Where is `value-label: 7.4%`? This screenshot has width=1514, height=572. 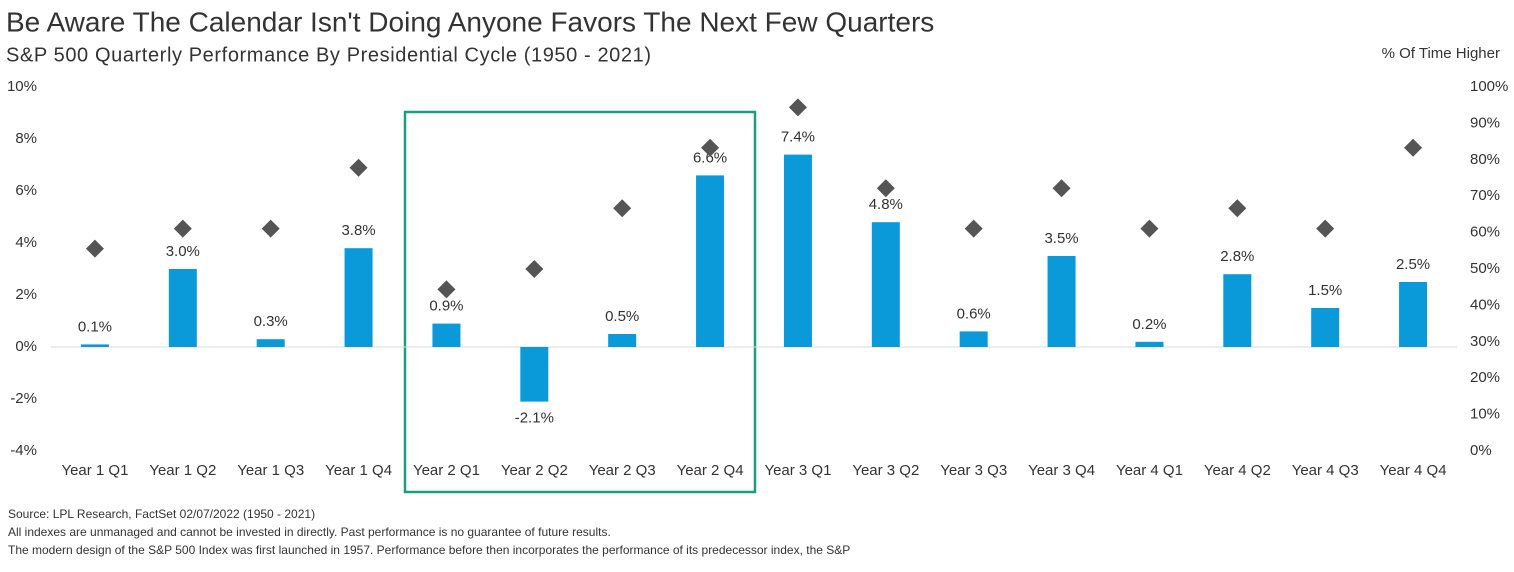 value-label: 7.4% is located at coordinates (798, 137).